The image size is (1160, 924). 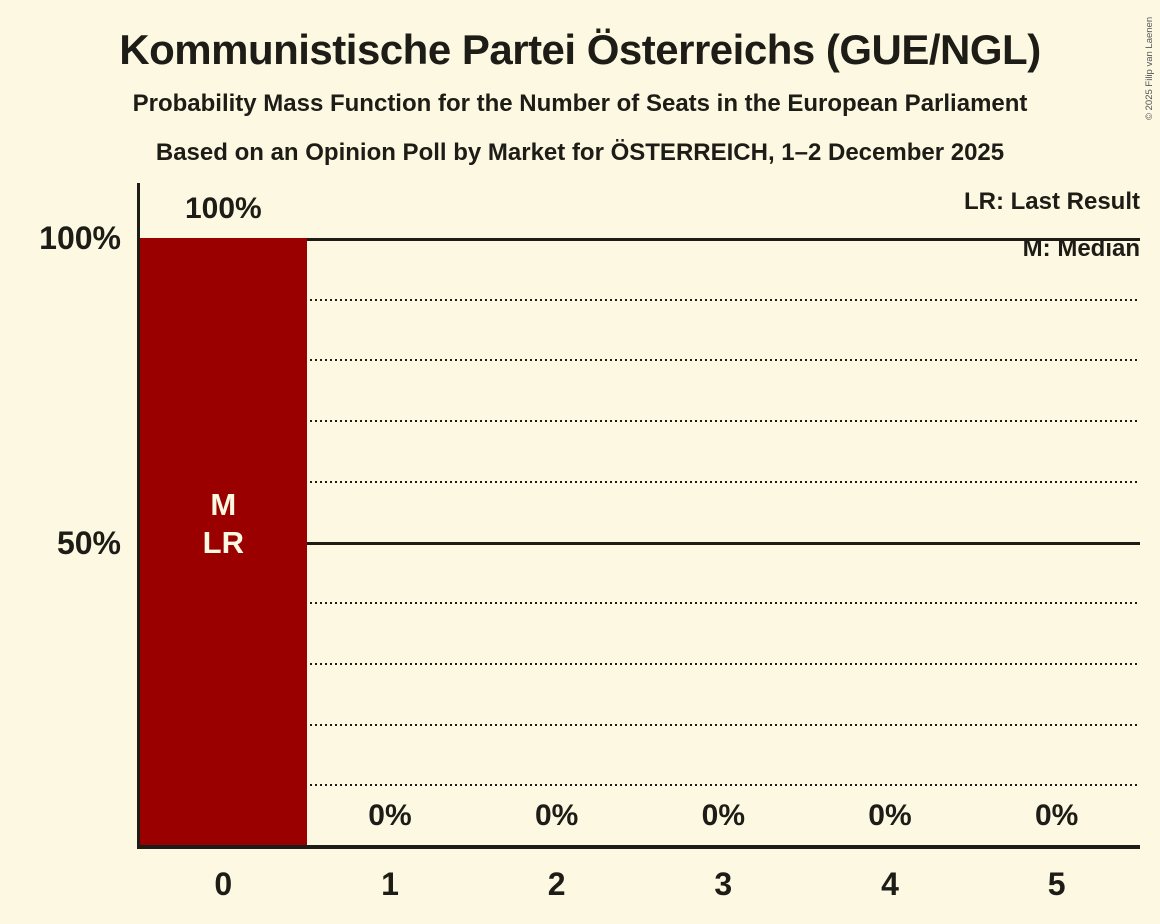 What do you see at coordinates (390, 815) in the screenshot?
I see `bar-value-label-1: 0%` at bounding box center [390, 815].